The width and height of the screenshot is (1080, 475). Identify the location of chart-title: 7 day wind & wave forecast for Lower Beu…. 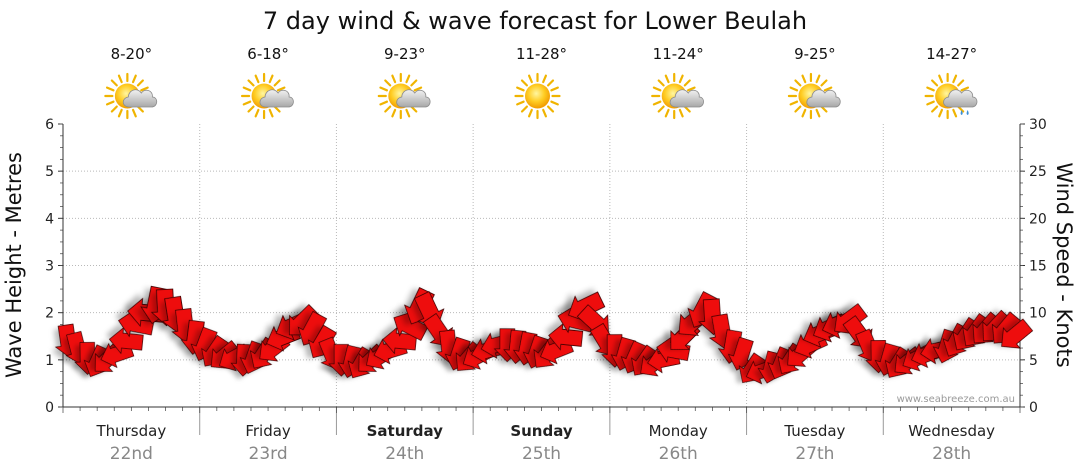
(535, 21).